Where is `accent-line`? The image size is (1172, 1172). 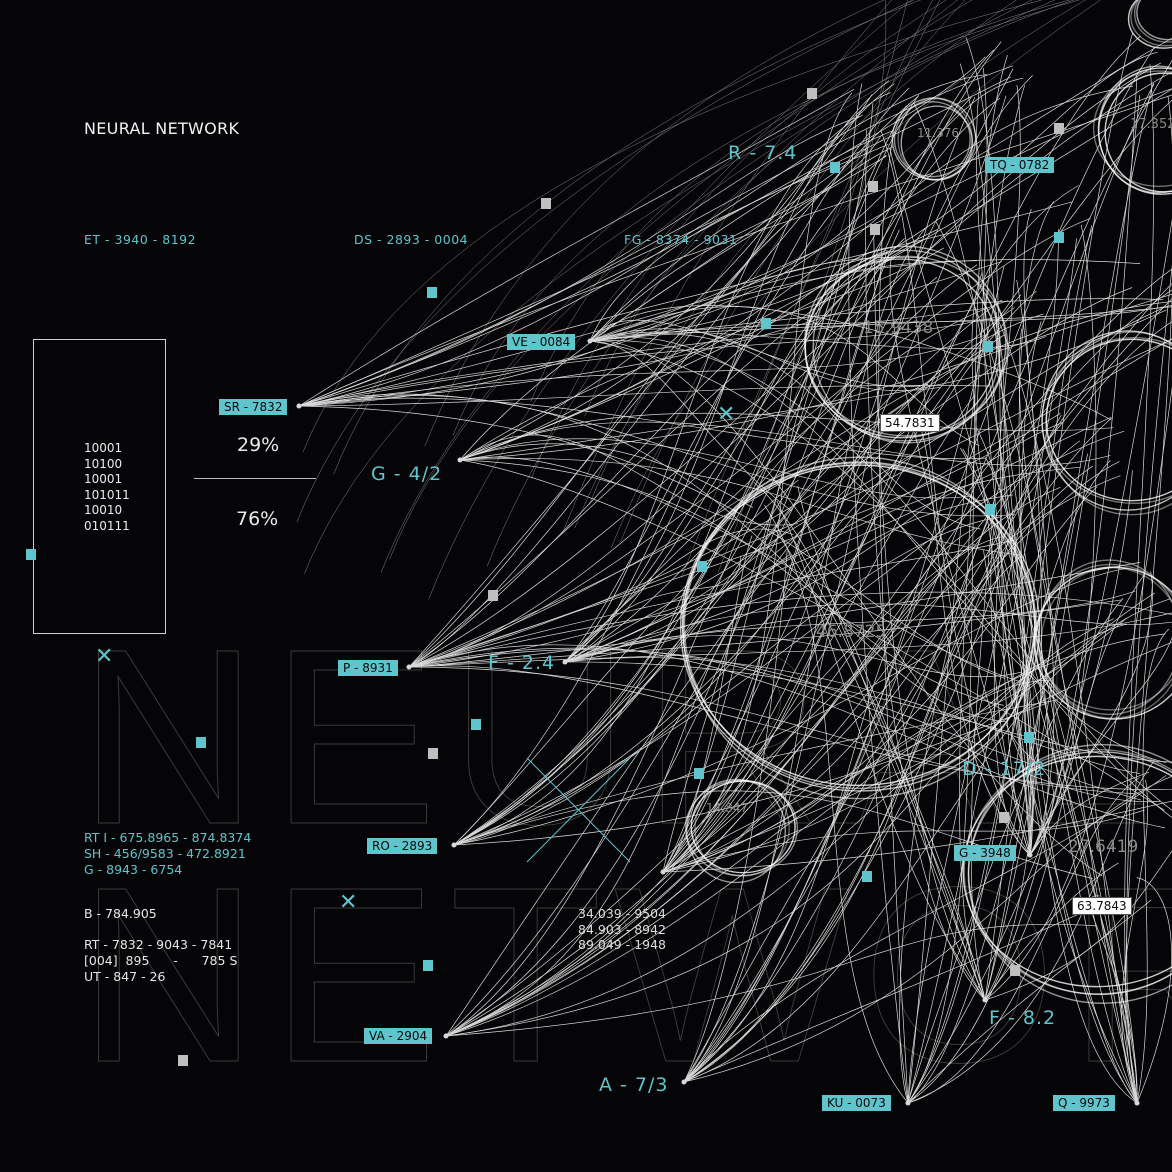
accent-line is located at coordinates (578, 810).